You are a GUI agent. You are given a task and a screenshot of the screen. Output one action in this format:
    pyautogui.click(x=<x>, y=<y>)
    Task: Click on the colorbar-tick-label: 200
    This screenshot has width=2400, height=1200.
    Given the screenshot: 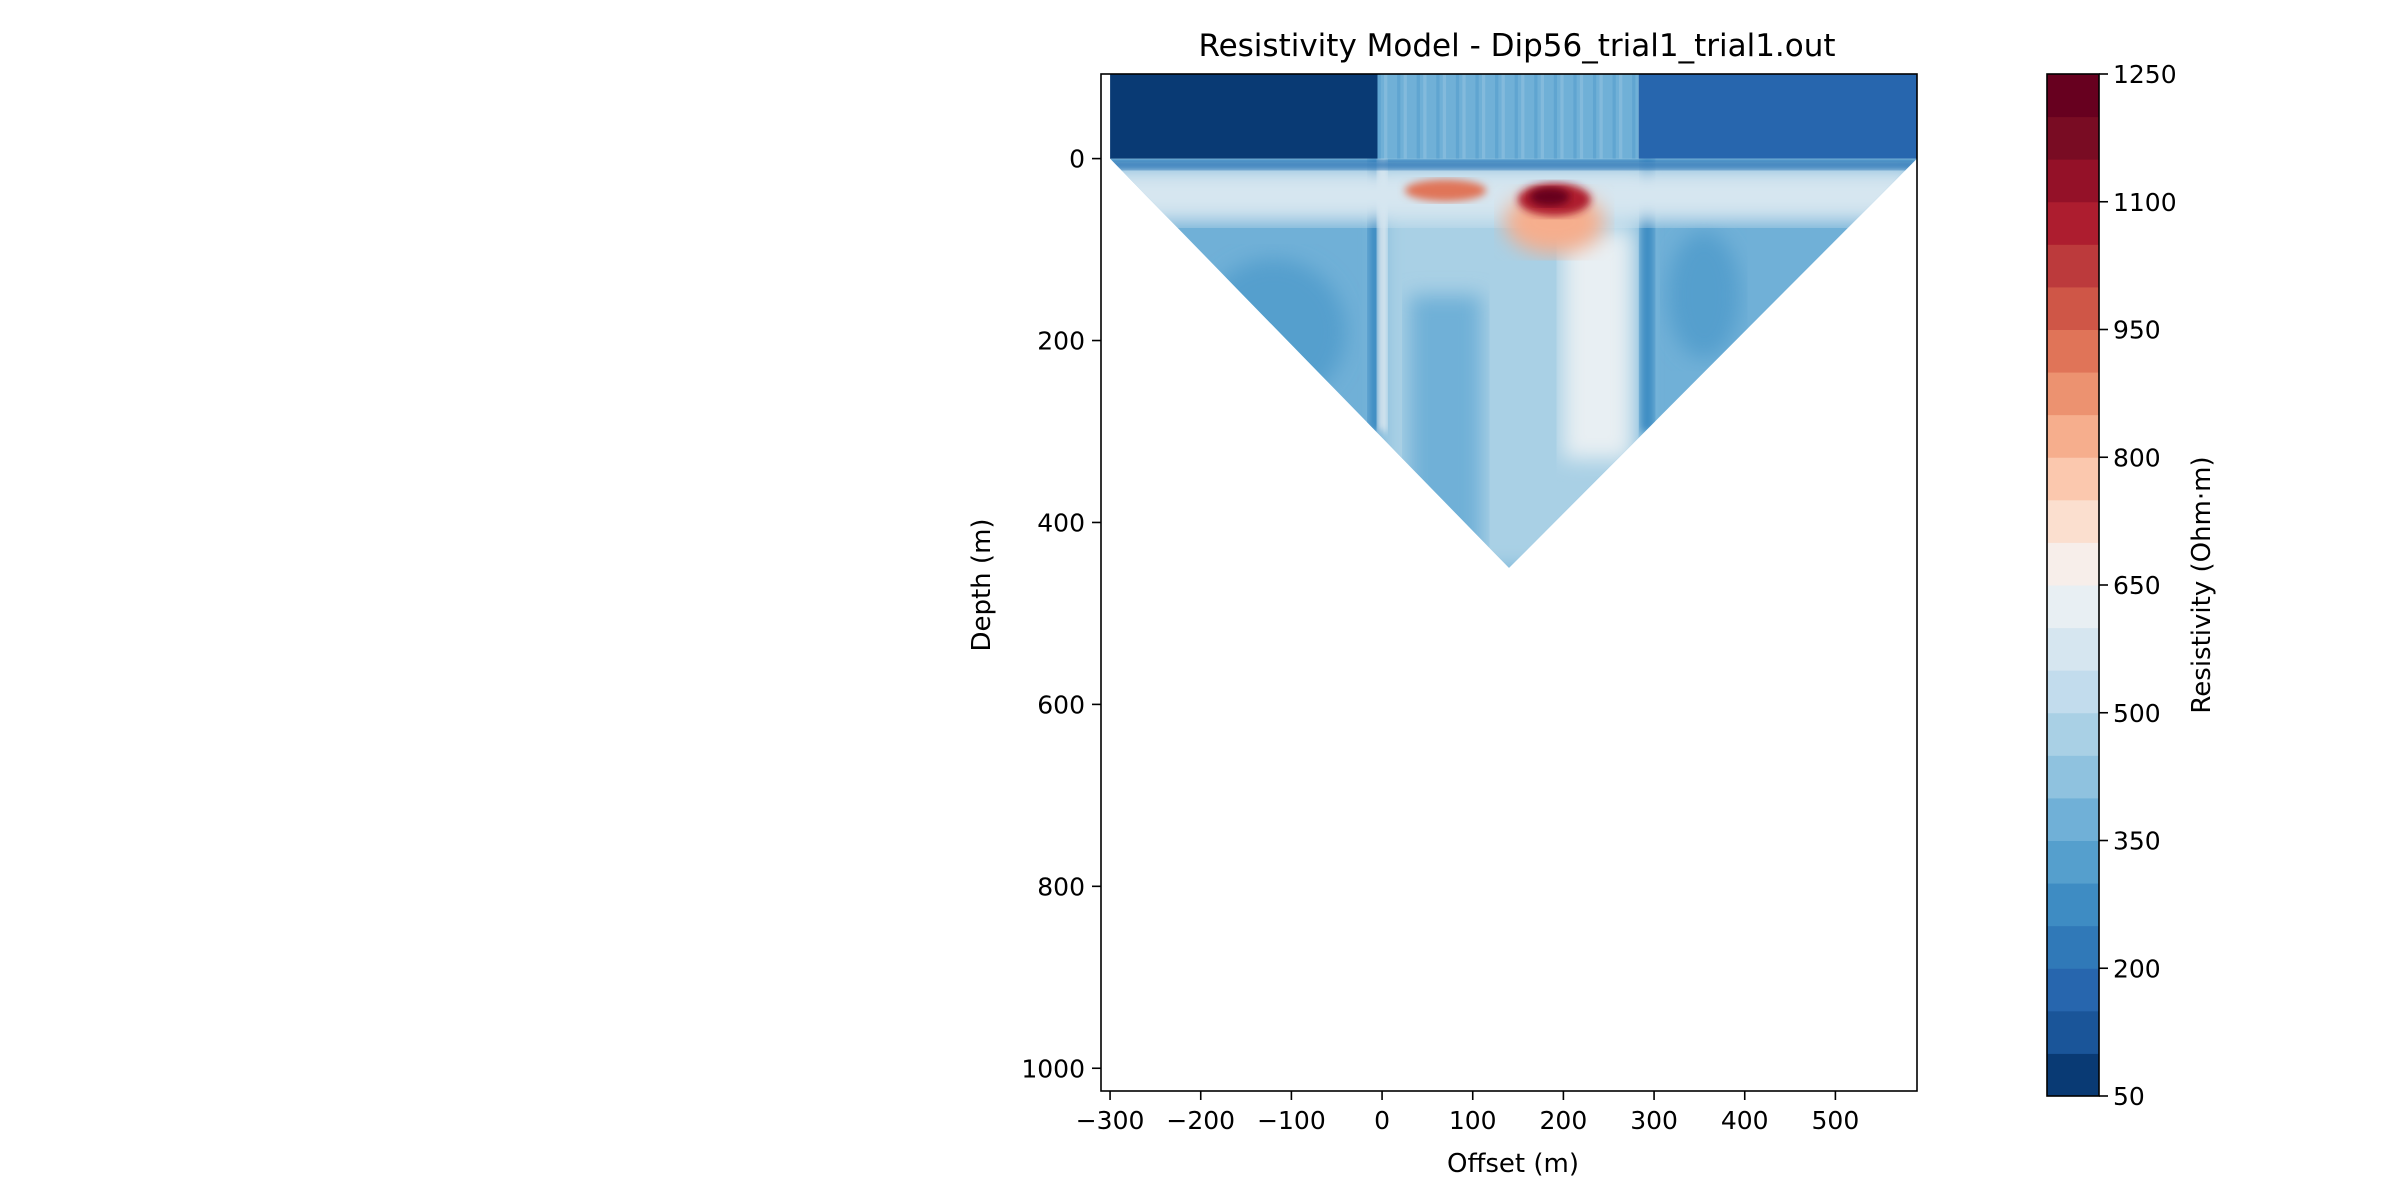 What is the action you would take?
    pyautogui.click(x=2137, y=968)
    